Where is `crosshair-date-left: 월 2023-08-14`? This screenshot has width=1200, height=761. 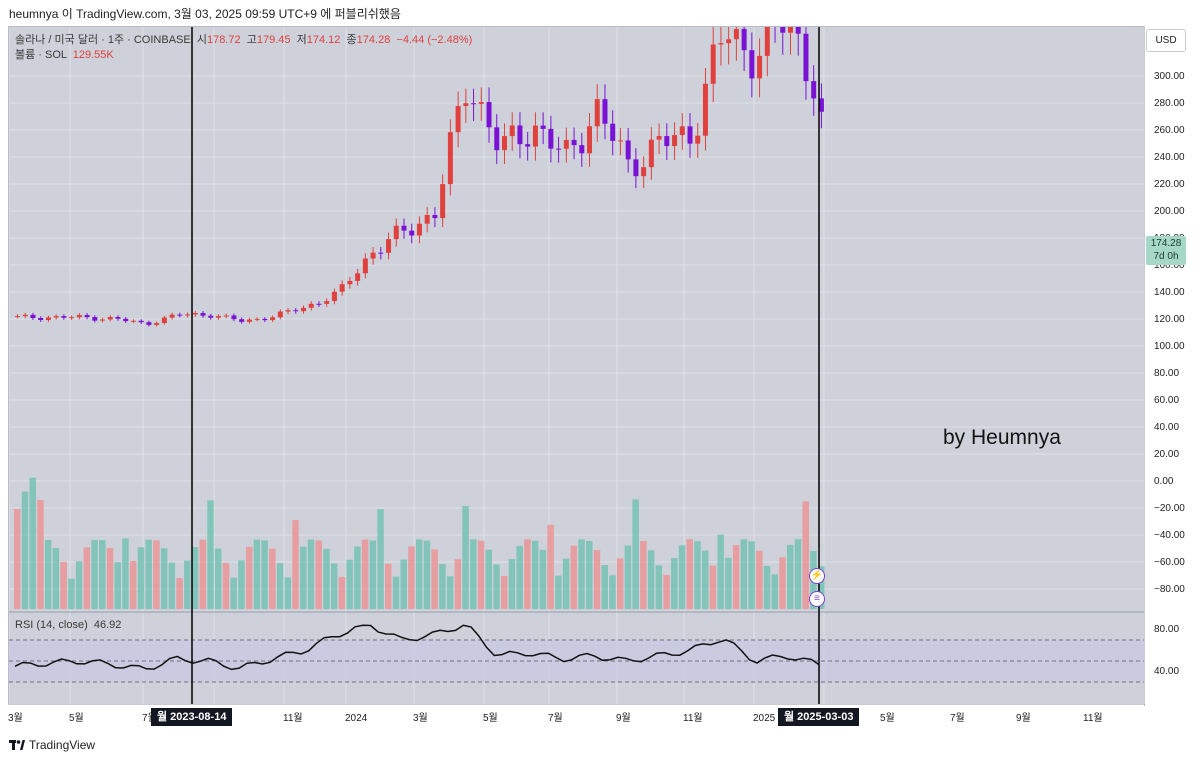
crosshair-date-left: 월 2023-08-14 is located at coordinates (192, 717).